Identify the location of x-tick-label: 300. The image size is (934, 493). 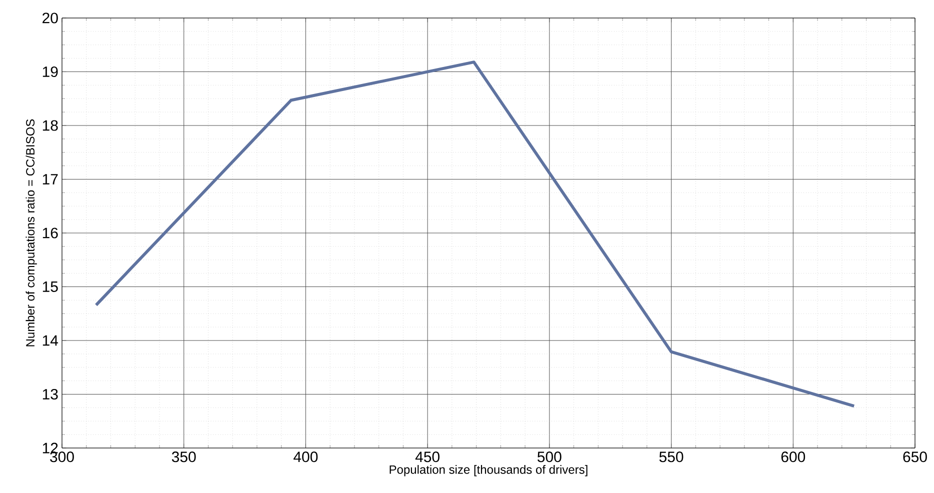
(62, 457).